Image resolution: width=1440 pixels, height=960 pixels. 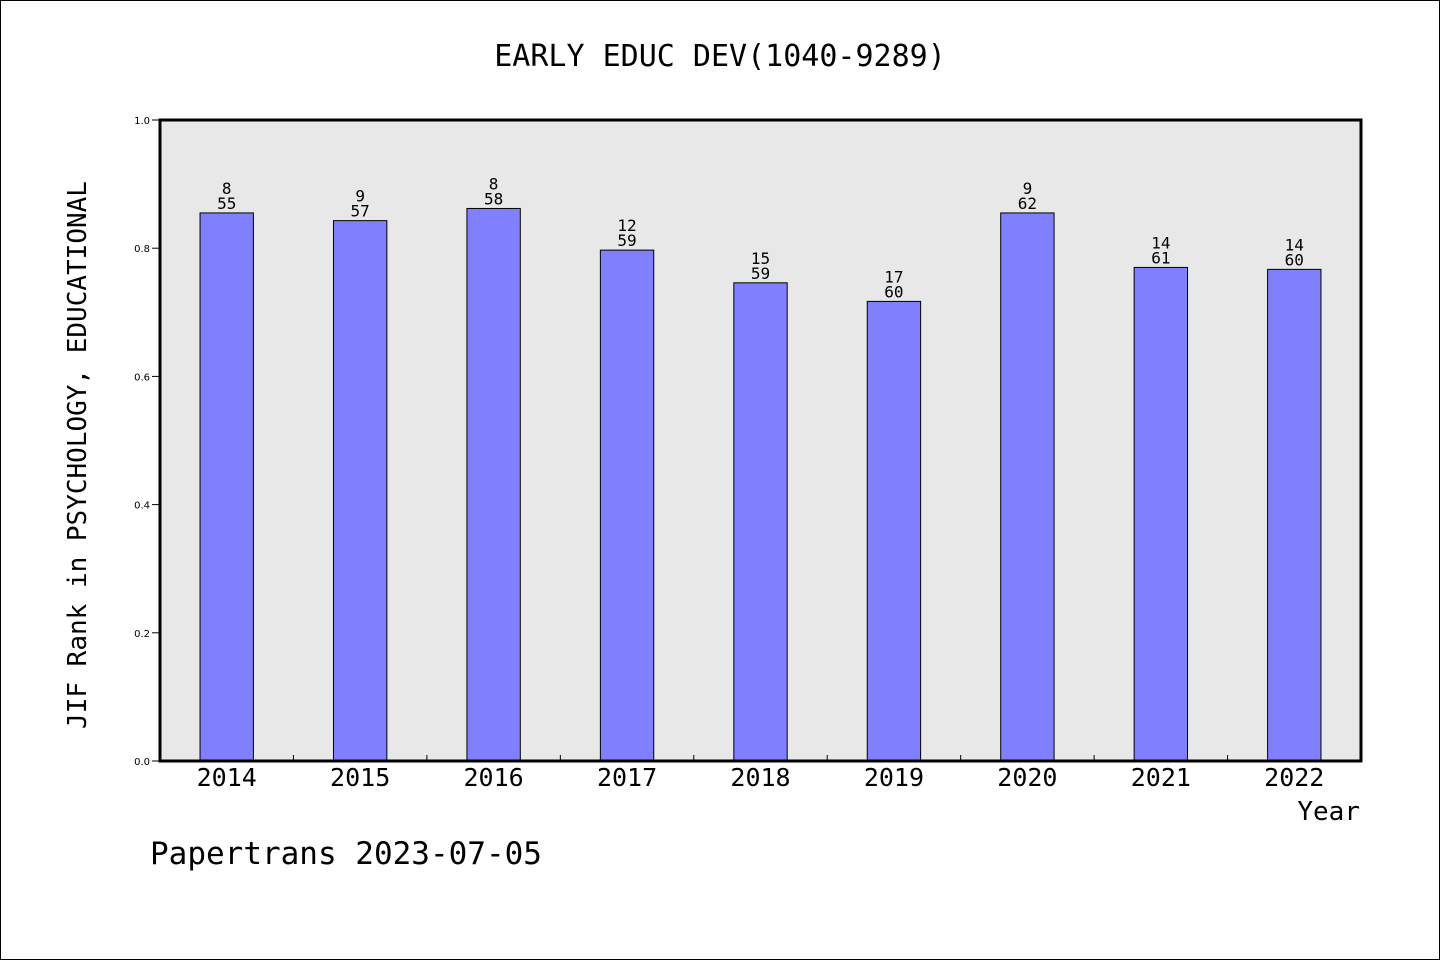 I want to click on bar-2018, so click(x=760, y=522).